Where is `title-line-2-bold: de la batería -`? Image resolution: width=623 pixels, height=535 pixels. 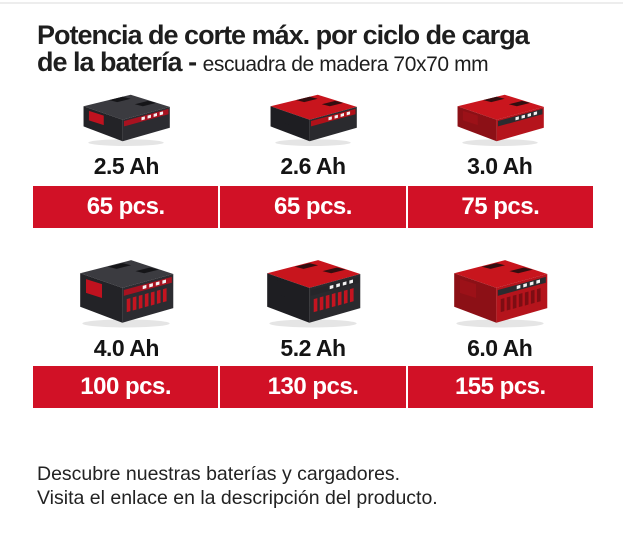
title-line-2-bold: de la batería - is located at coordinates (120, 62).